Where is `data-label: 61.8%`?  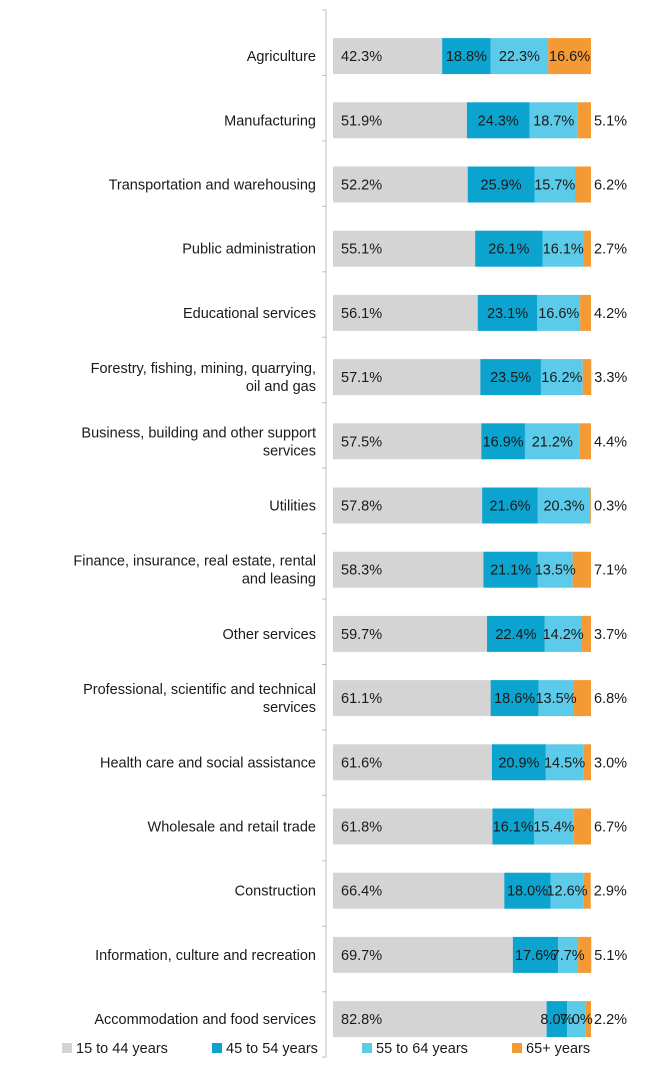 data-label: 61.8% is located at coordinates (361, 828).